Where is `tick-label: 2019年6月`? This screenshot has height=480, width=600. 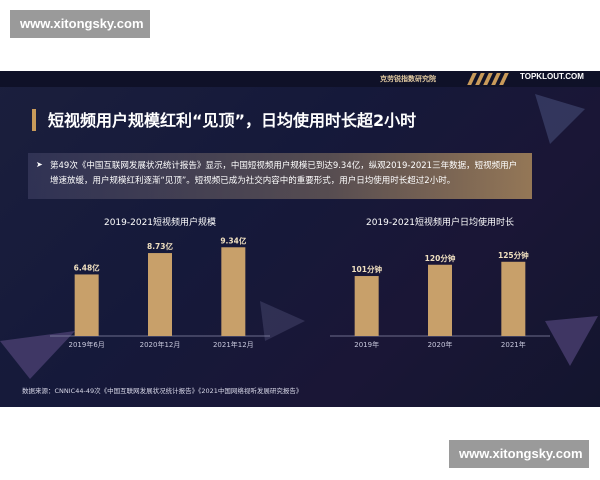
tick-label: 2019年6月 is located at coordinates (87, 344).